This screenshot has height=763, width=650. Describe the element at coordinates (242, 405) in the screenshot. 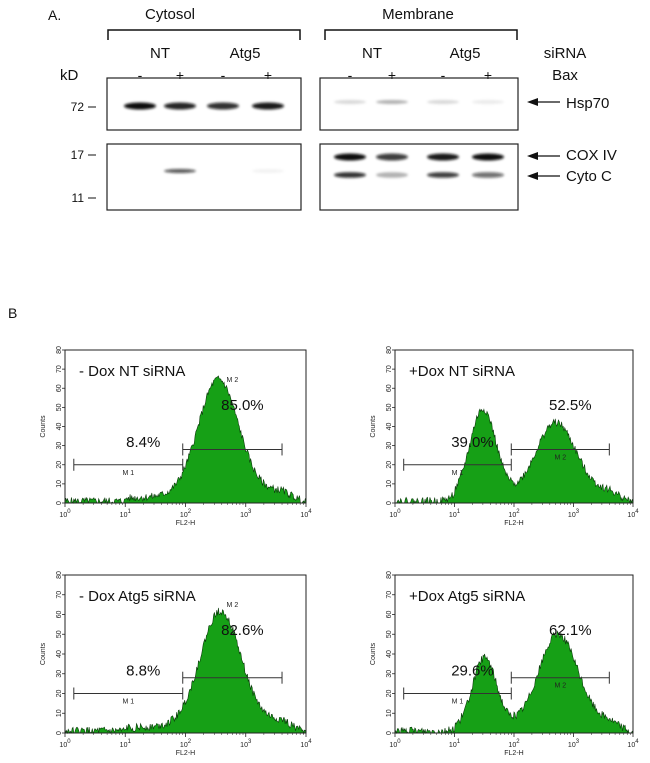

I see `gate-percent: 85.0%` at that location.